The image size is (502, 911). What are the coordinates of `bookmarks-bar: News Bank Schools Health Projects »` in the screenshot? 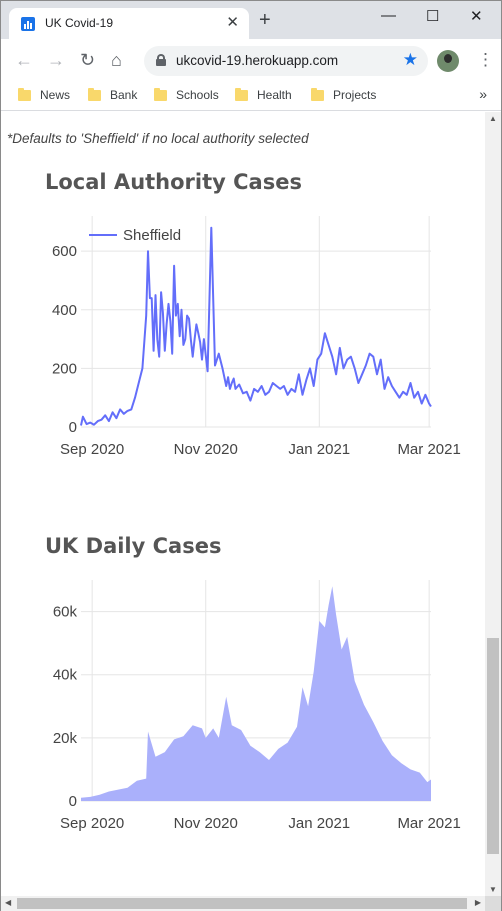 It's located at (251, 97).